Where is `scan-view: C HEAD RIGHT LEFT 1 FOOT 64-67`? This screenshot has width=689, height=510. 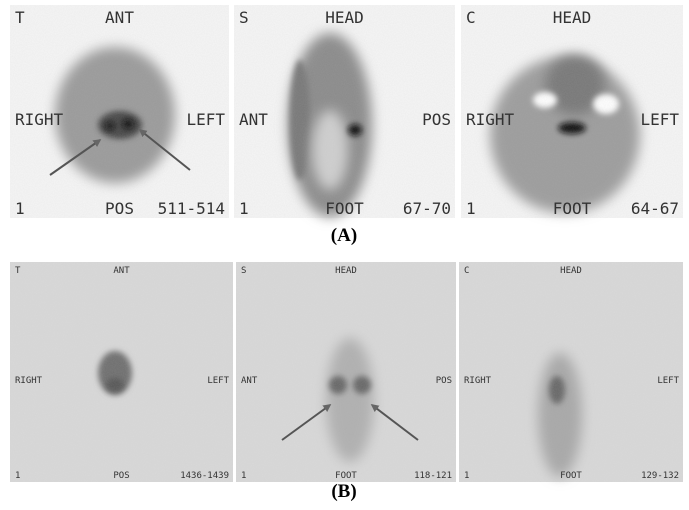
scan-view: C HEAD RIGHT LEFT 1 FOOT 64-67 is located at coordinates (572, 111).